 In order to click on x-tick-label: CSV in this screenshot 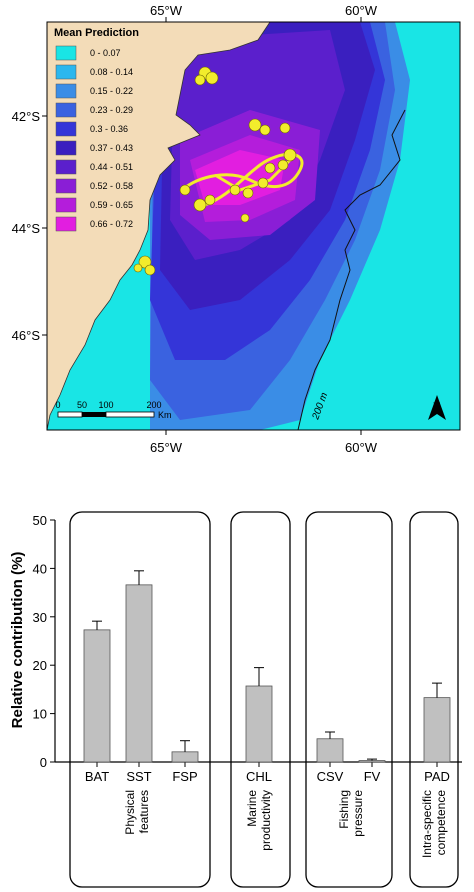, I will do `click(330, 776)`.